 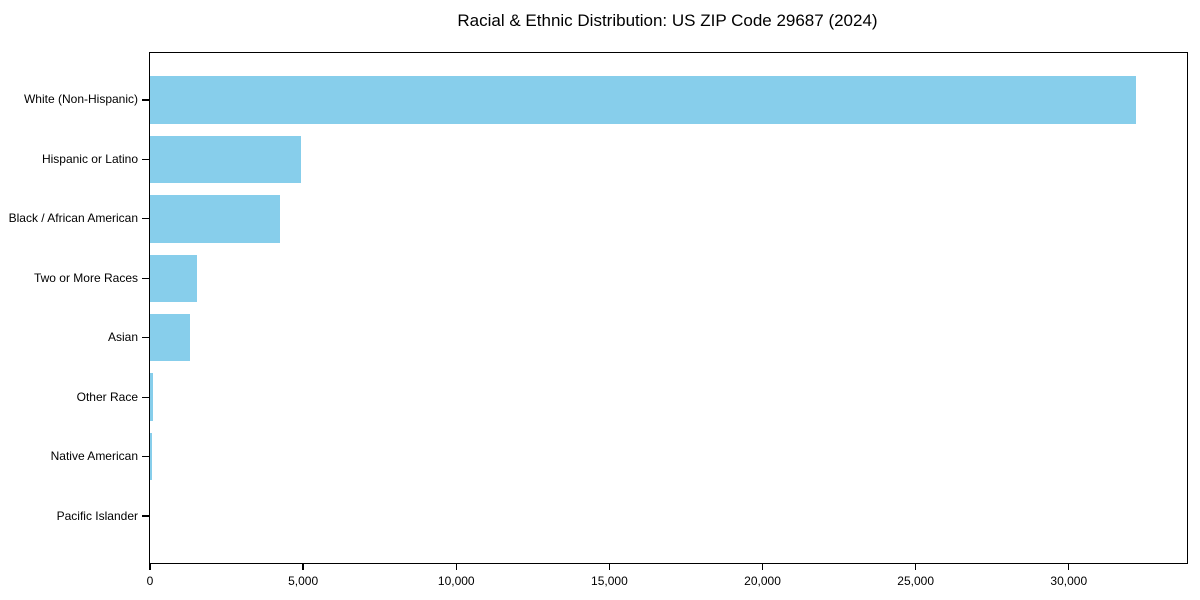 What do you see at coordinates (150, 581) in the screenshot?
I see `x-tick-label-0: 0` at bounding box center [150, 581].